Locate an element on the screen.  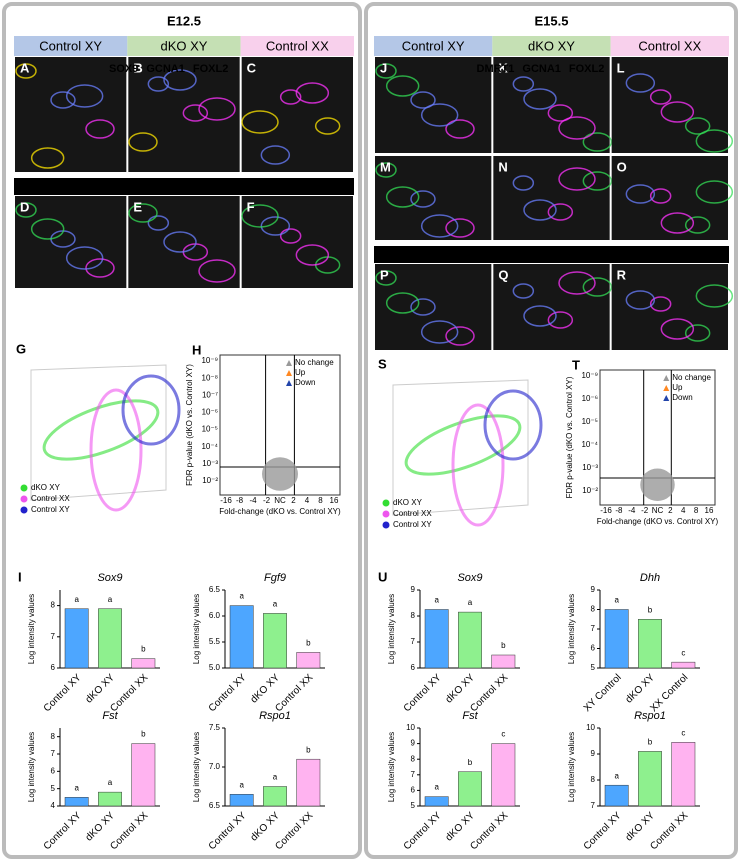
stain-strip is located at coordinates (184, 186).